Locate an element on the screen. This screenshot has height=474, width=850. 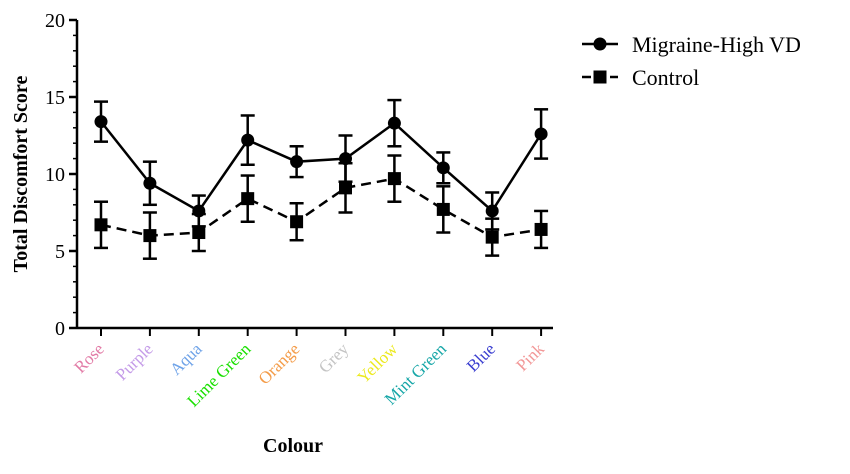
y-tick-label: 5 is located at coordinates (60, 252).